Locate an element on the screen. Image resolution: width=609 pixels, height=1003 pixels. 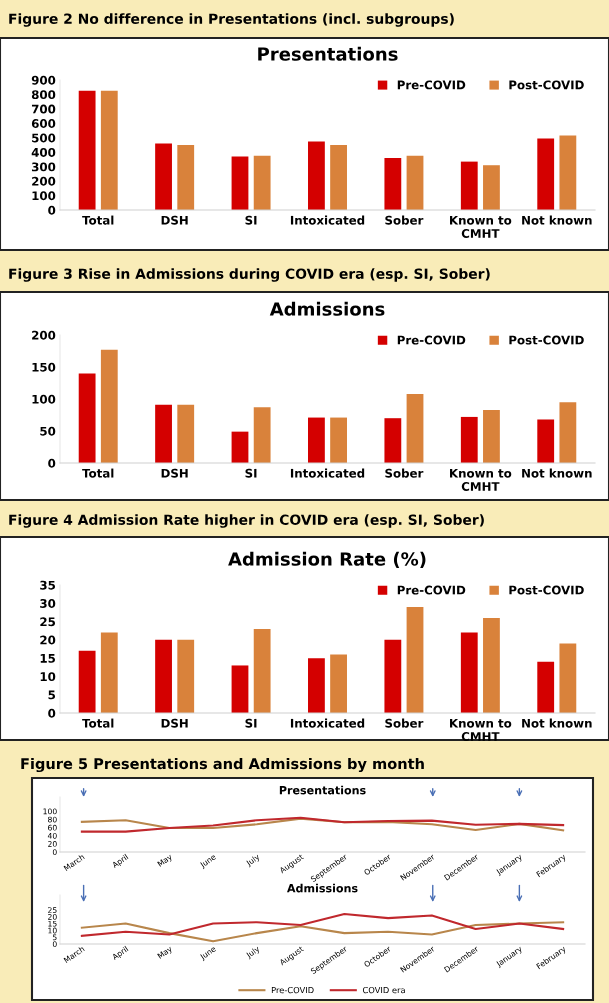
caption: Figure 2 No difference in Presentations (incl. subgroups) is located at coordinates (231, 20).